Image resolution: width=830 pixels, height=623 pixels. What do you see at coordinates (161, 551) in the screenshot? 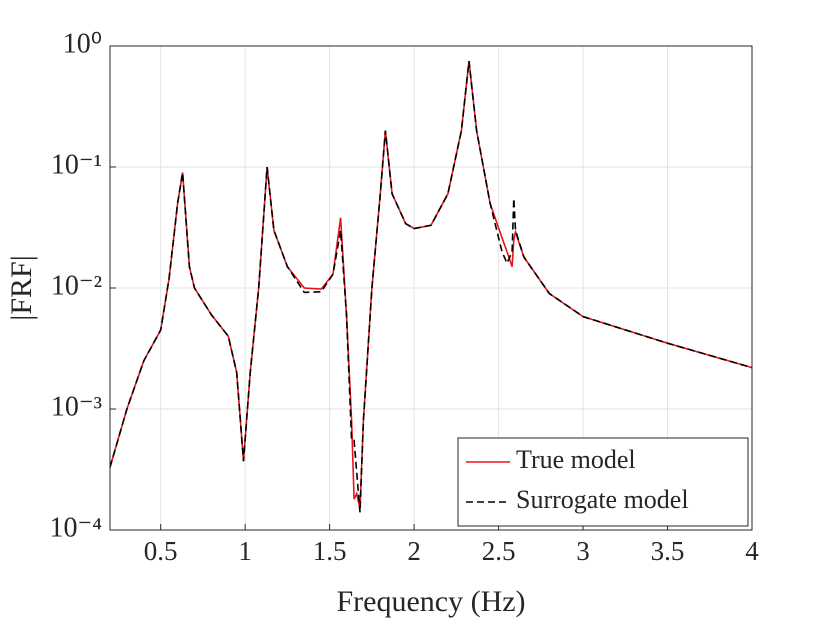
I see `x-tick-label: 0.5` at bounding box center [161, 551].